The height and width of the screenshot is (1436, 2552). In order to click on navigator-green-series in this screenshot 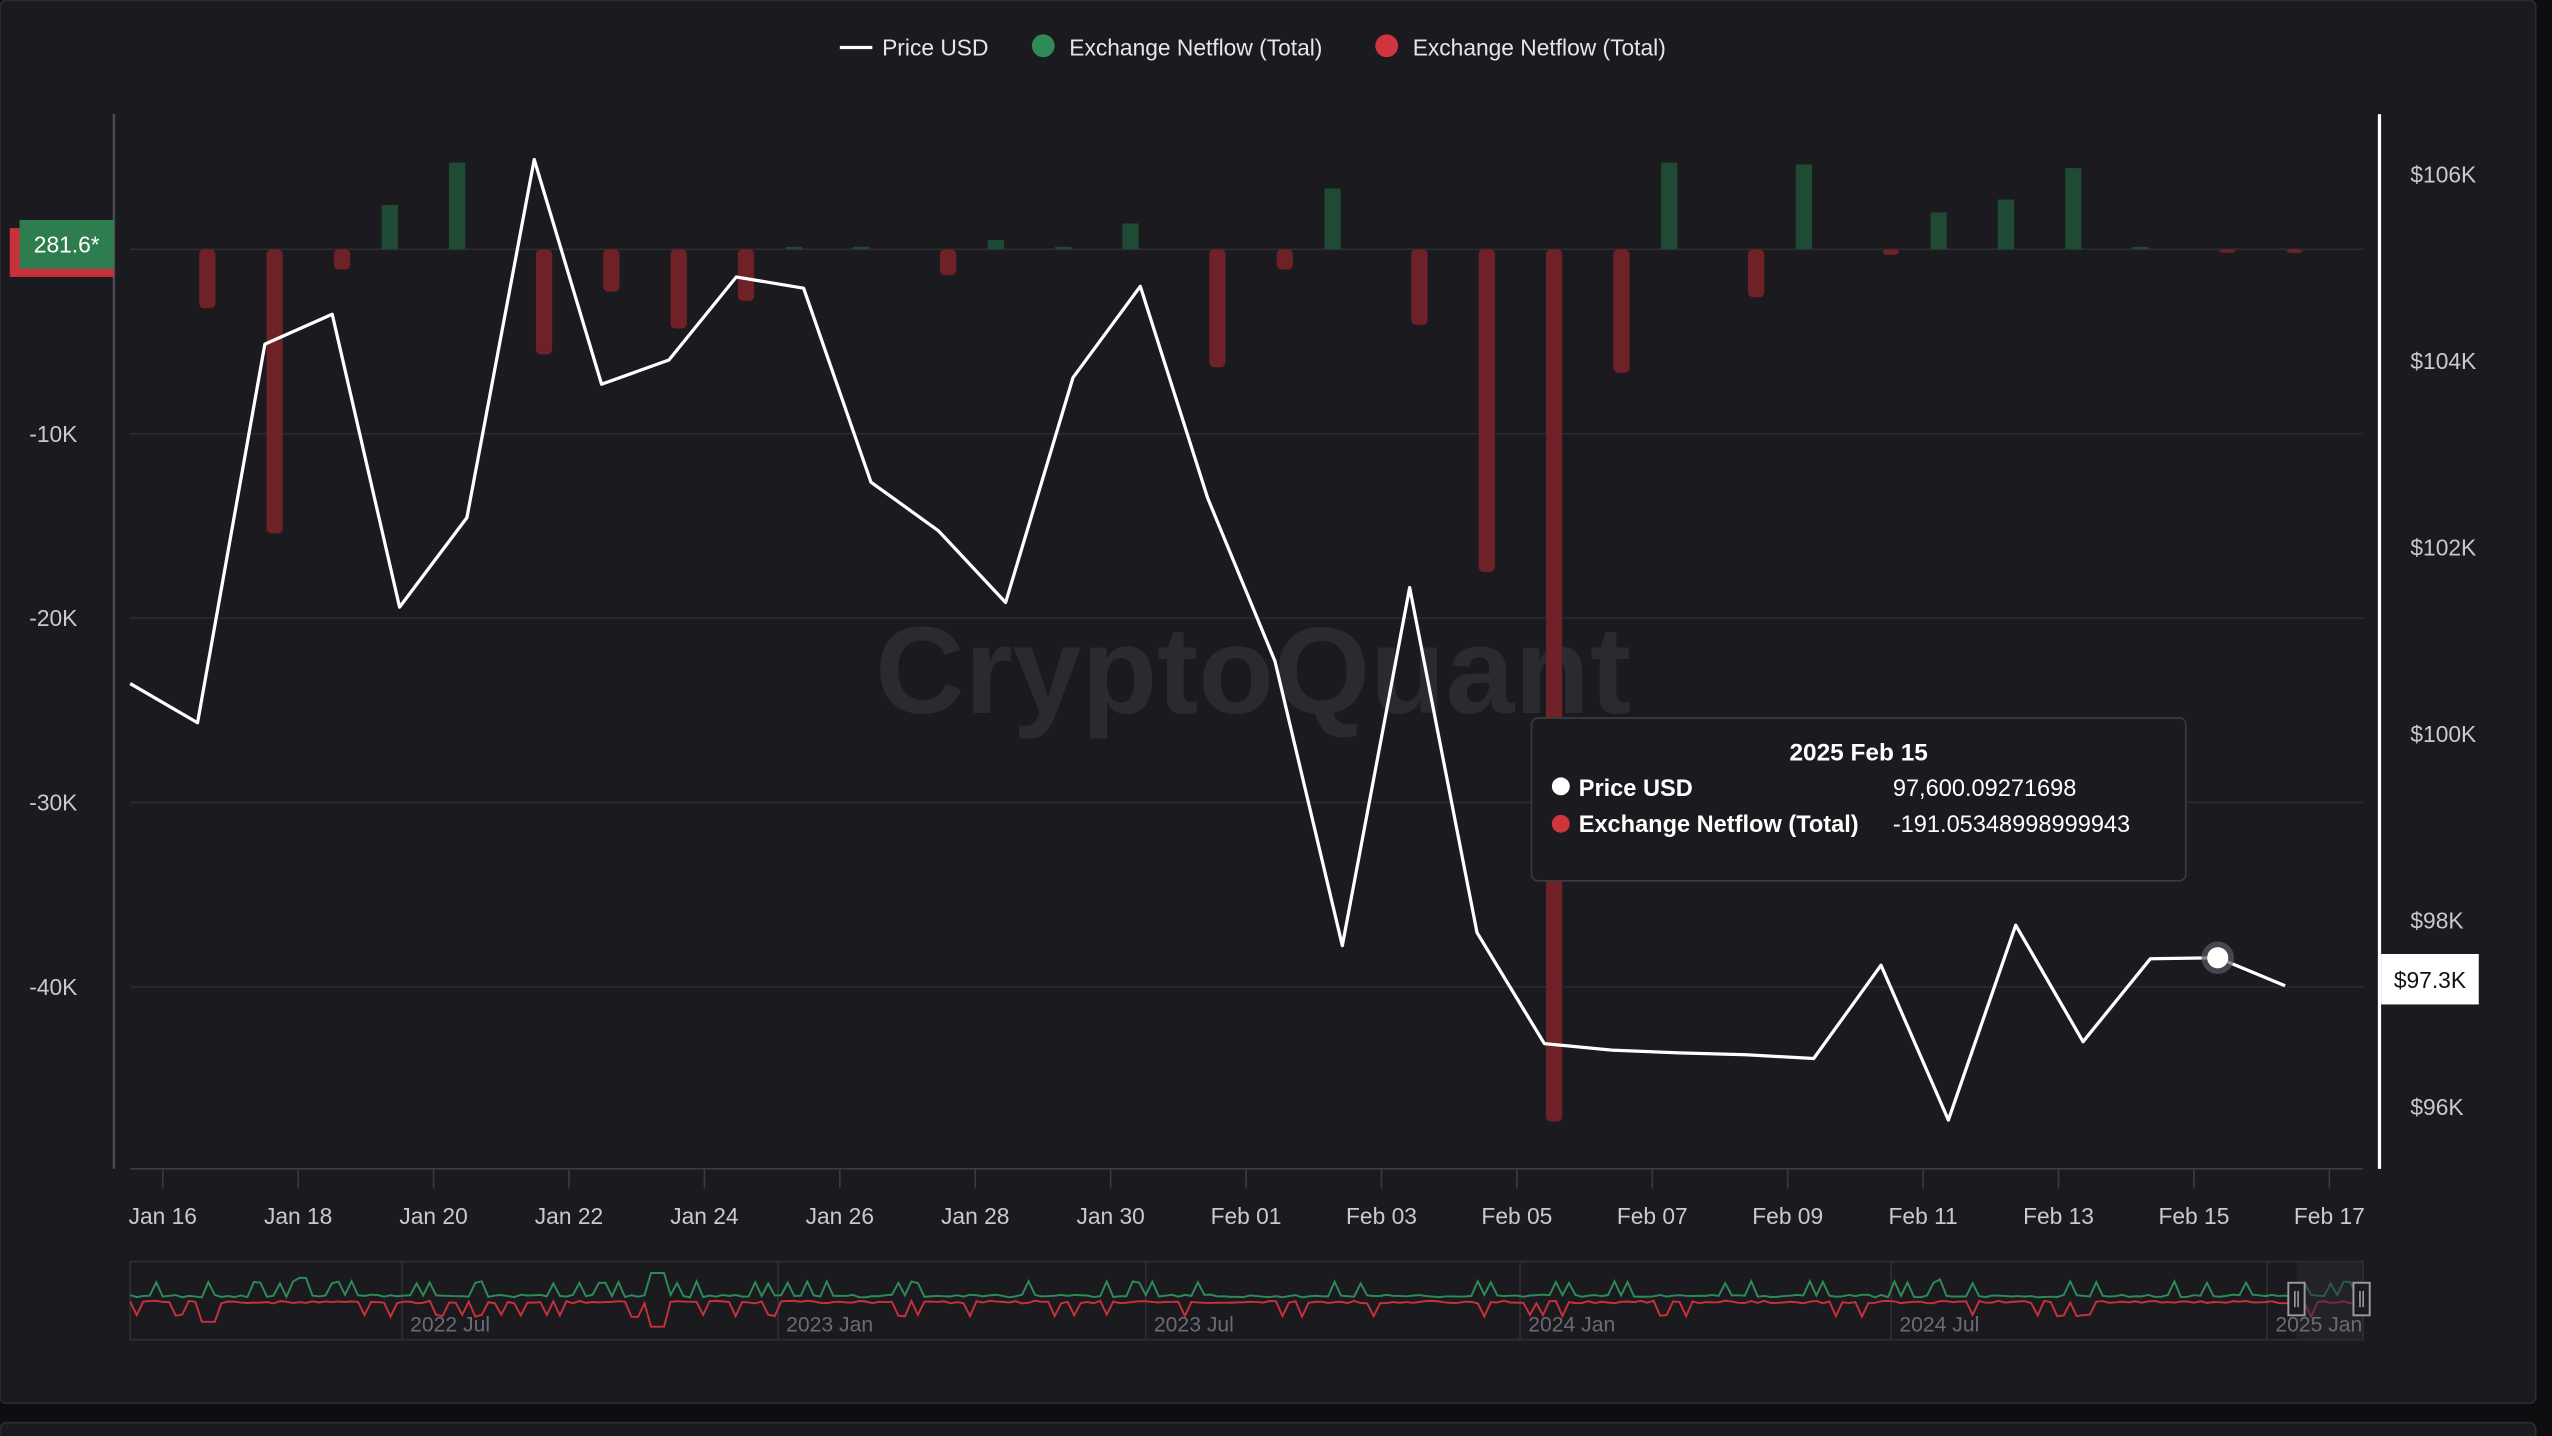, I will do `click(1243, 1286)`.